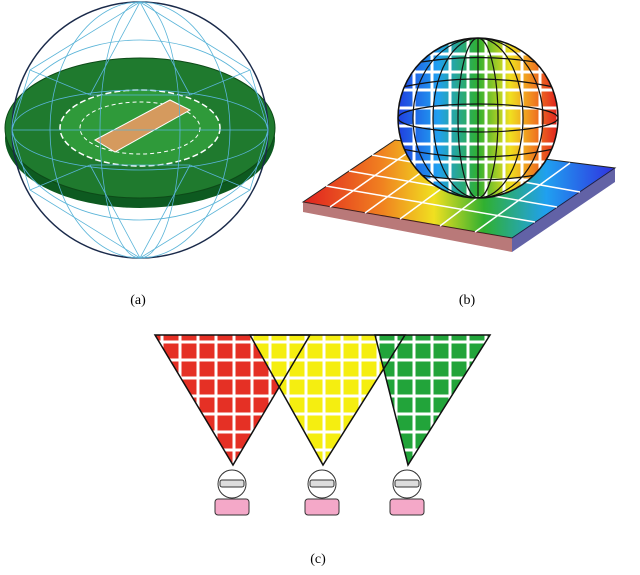 The width and height of the screenshot is (640, 575). What do you see at coordinates (318, 559) in the screenshot?
I see `panel-label: (c)` at bounding box center [318, 559].